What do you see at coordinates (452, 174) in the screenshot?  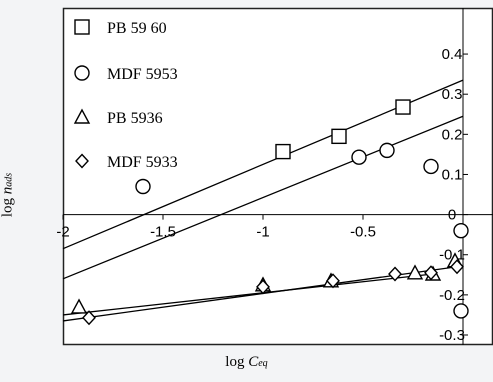 I see `y-tick-label: 0.1` at bounding box center [452, 174].